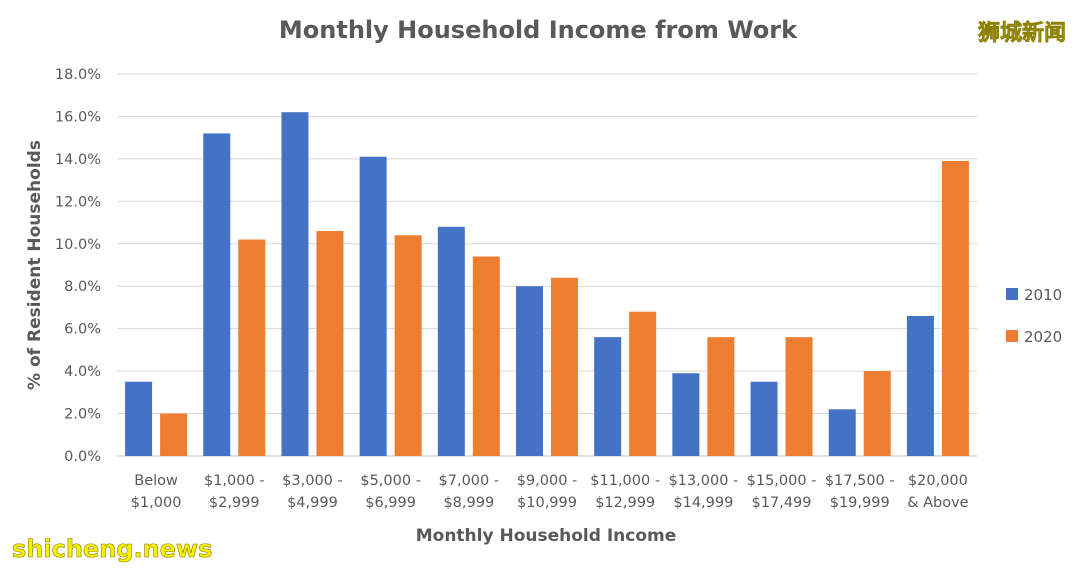 The image size is (1080, 569). I want to click on x-tick-label: Below $1,000, so click(156, 492).